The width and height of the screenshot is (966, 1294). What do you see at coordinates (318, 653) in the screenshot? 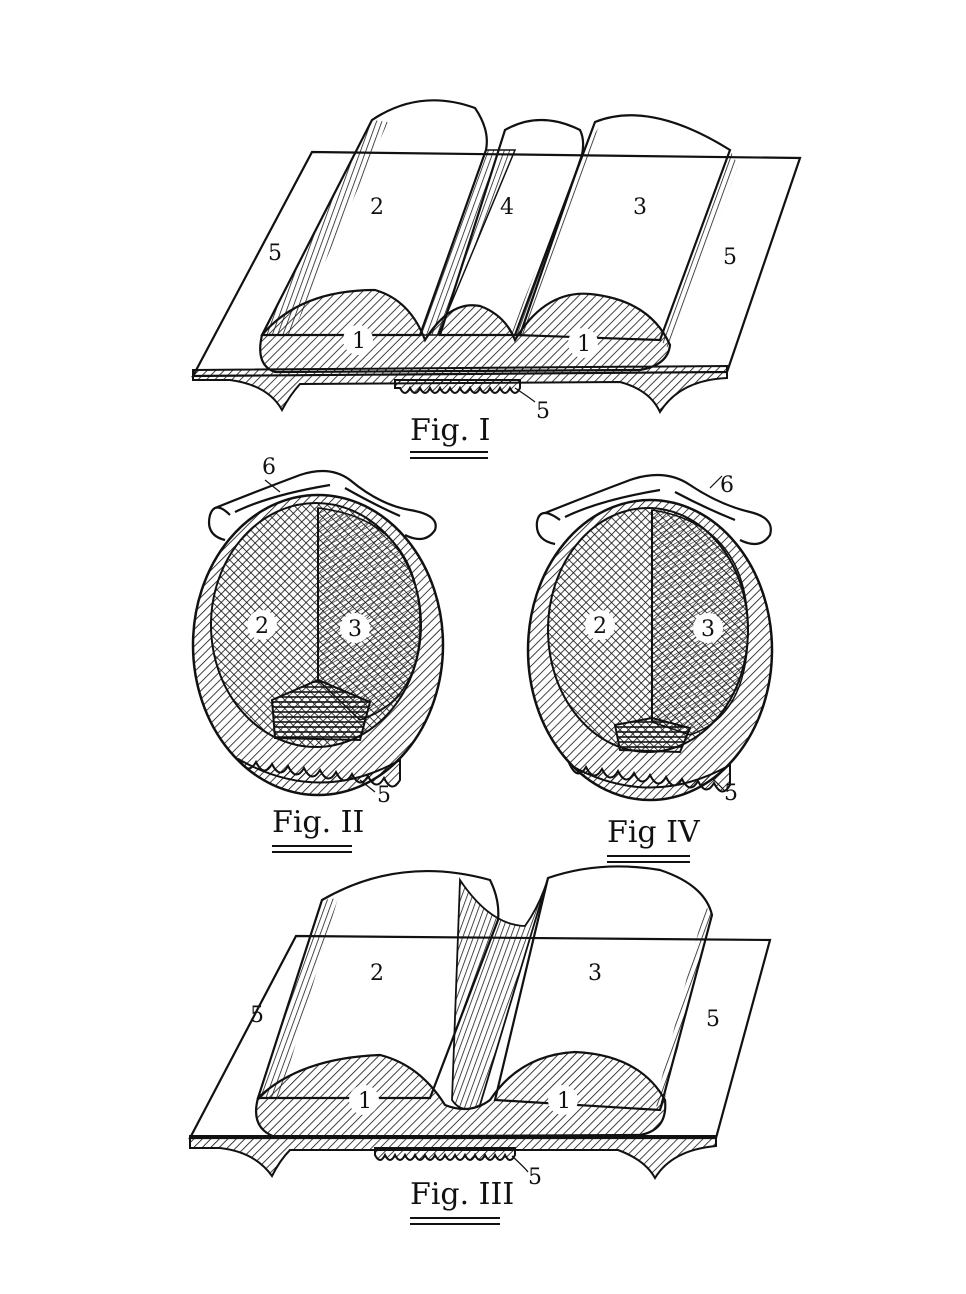
I see `figure-2: 6 2 3 5 Fig. II` at bounding box center [318, 653].